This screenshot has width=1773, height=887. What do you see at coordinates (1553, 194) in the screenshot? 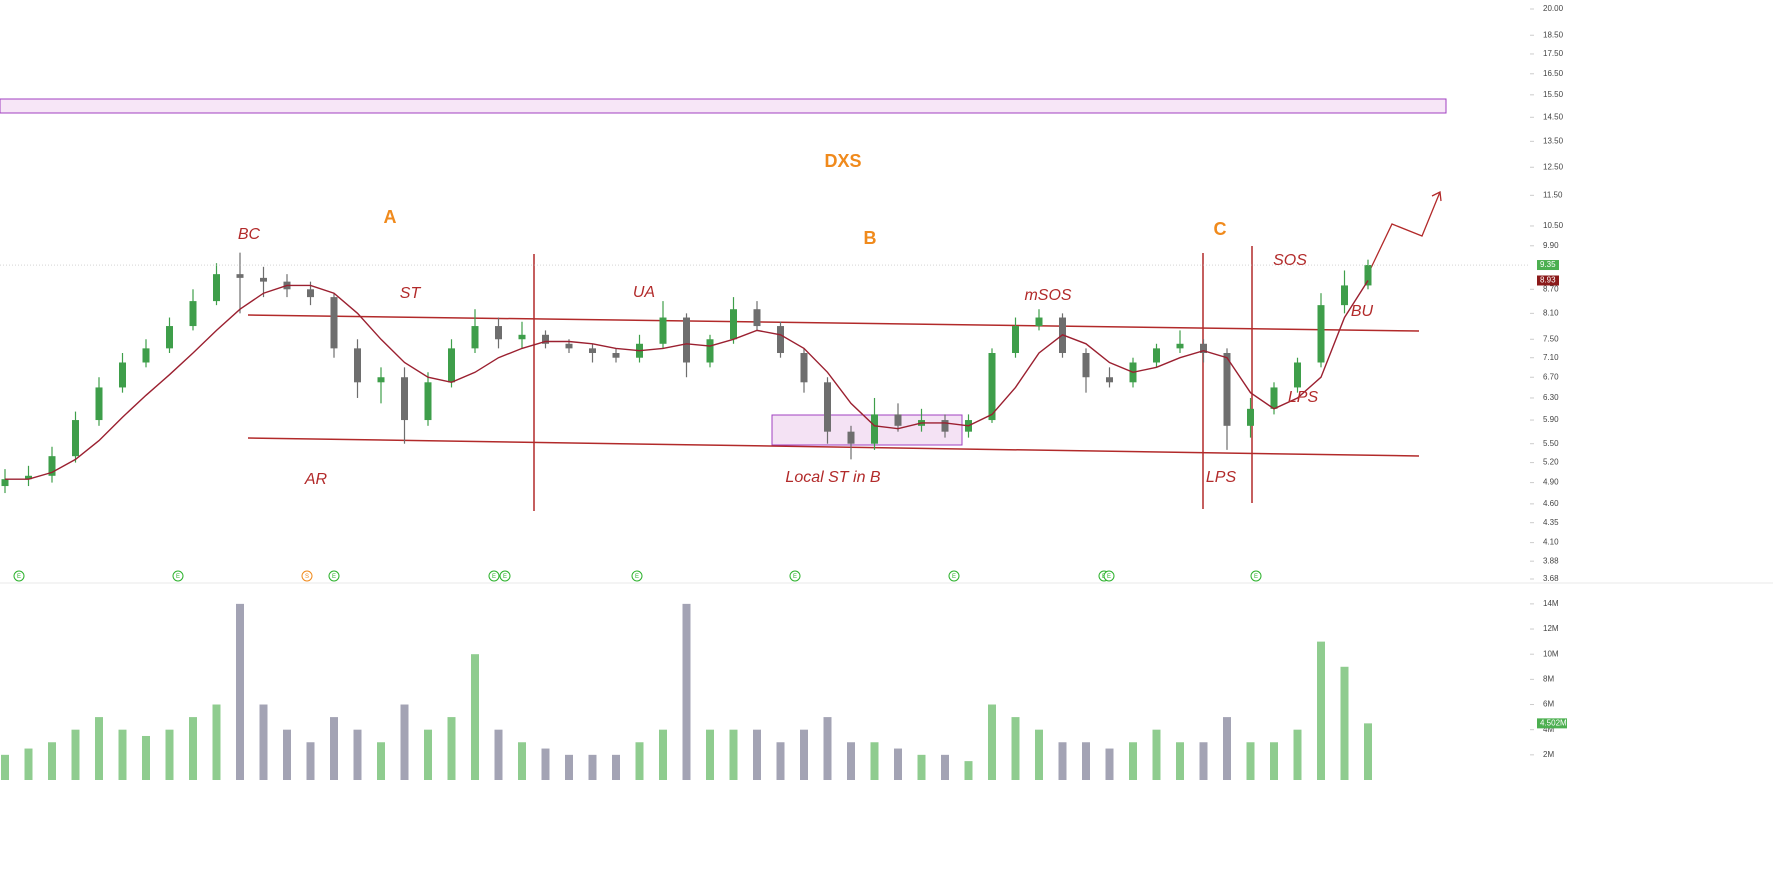
I see `y-tick-label: 11.50` at bounding box center [1553, 194].